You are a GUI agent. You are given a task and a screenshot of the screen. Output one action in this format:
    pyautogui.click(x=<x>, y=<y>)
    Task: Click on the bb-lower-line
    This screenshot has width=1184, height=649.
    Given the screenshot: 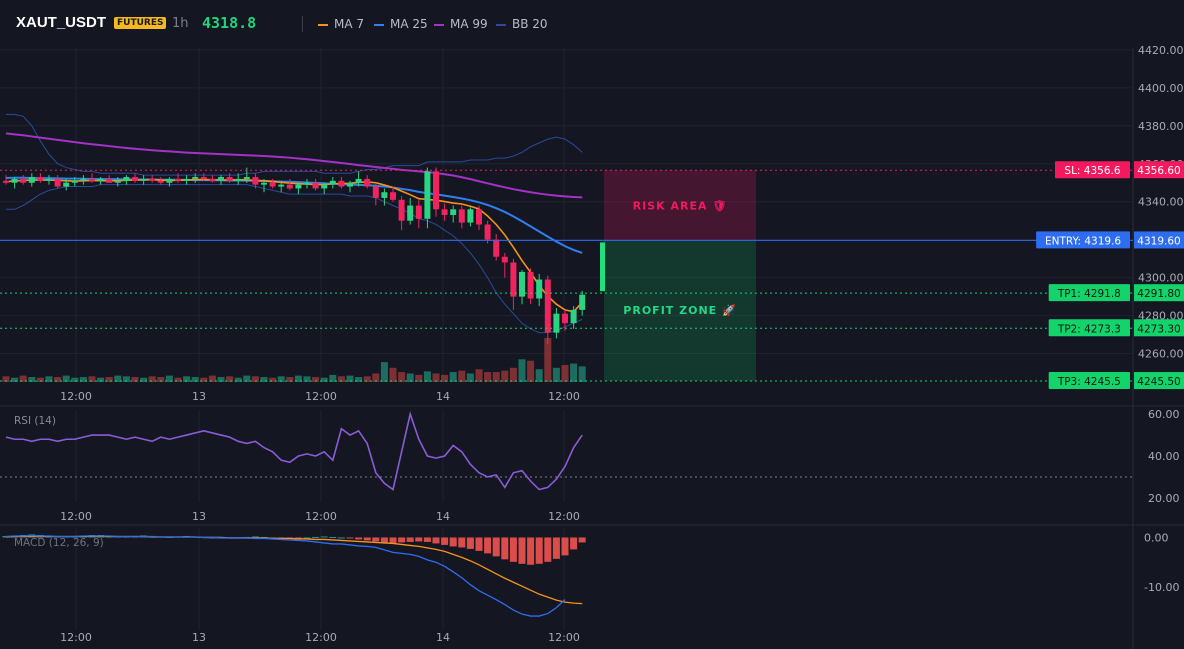 What is the action you would take?
    pyautogui.click(x=294, y=259)
    